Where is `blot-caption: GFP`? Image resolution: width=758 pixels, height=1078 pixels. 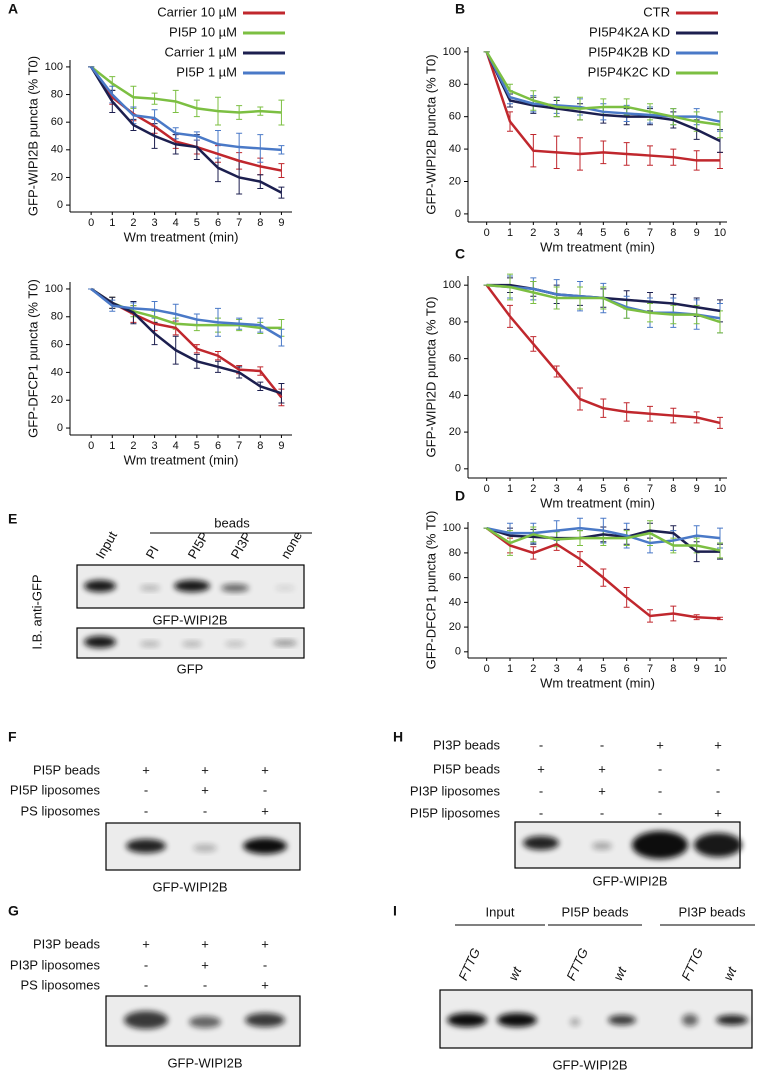 blot-caption: GFP is located at coordinates (190, 668).